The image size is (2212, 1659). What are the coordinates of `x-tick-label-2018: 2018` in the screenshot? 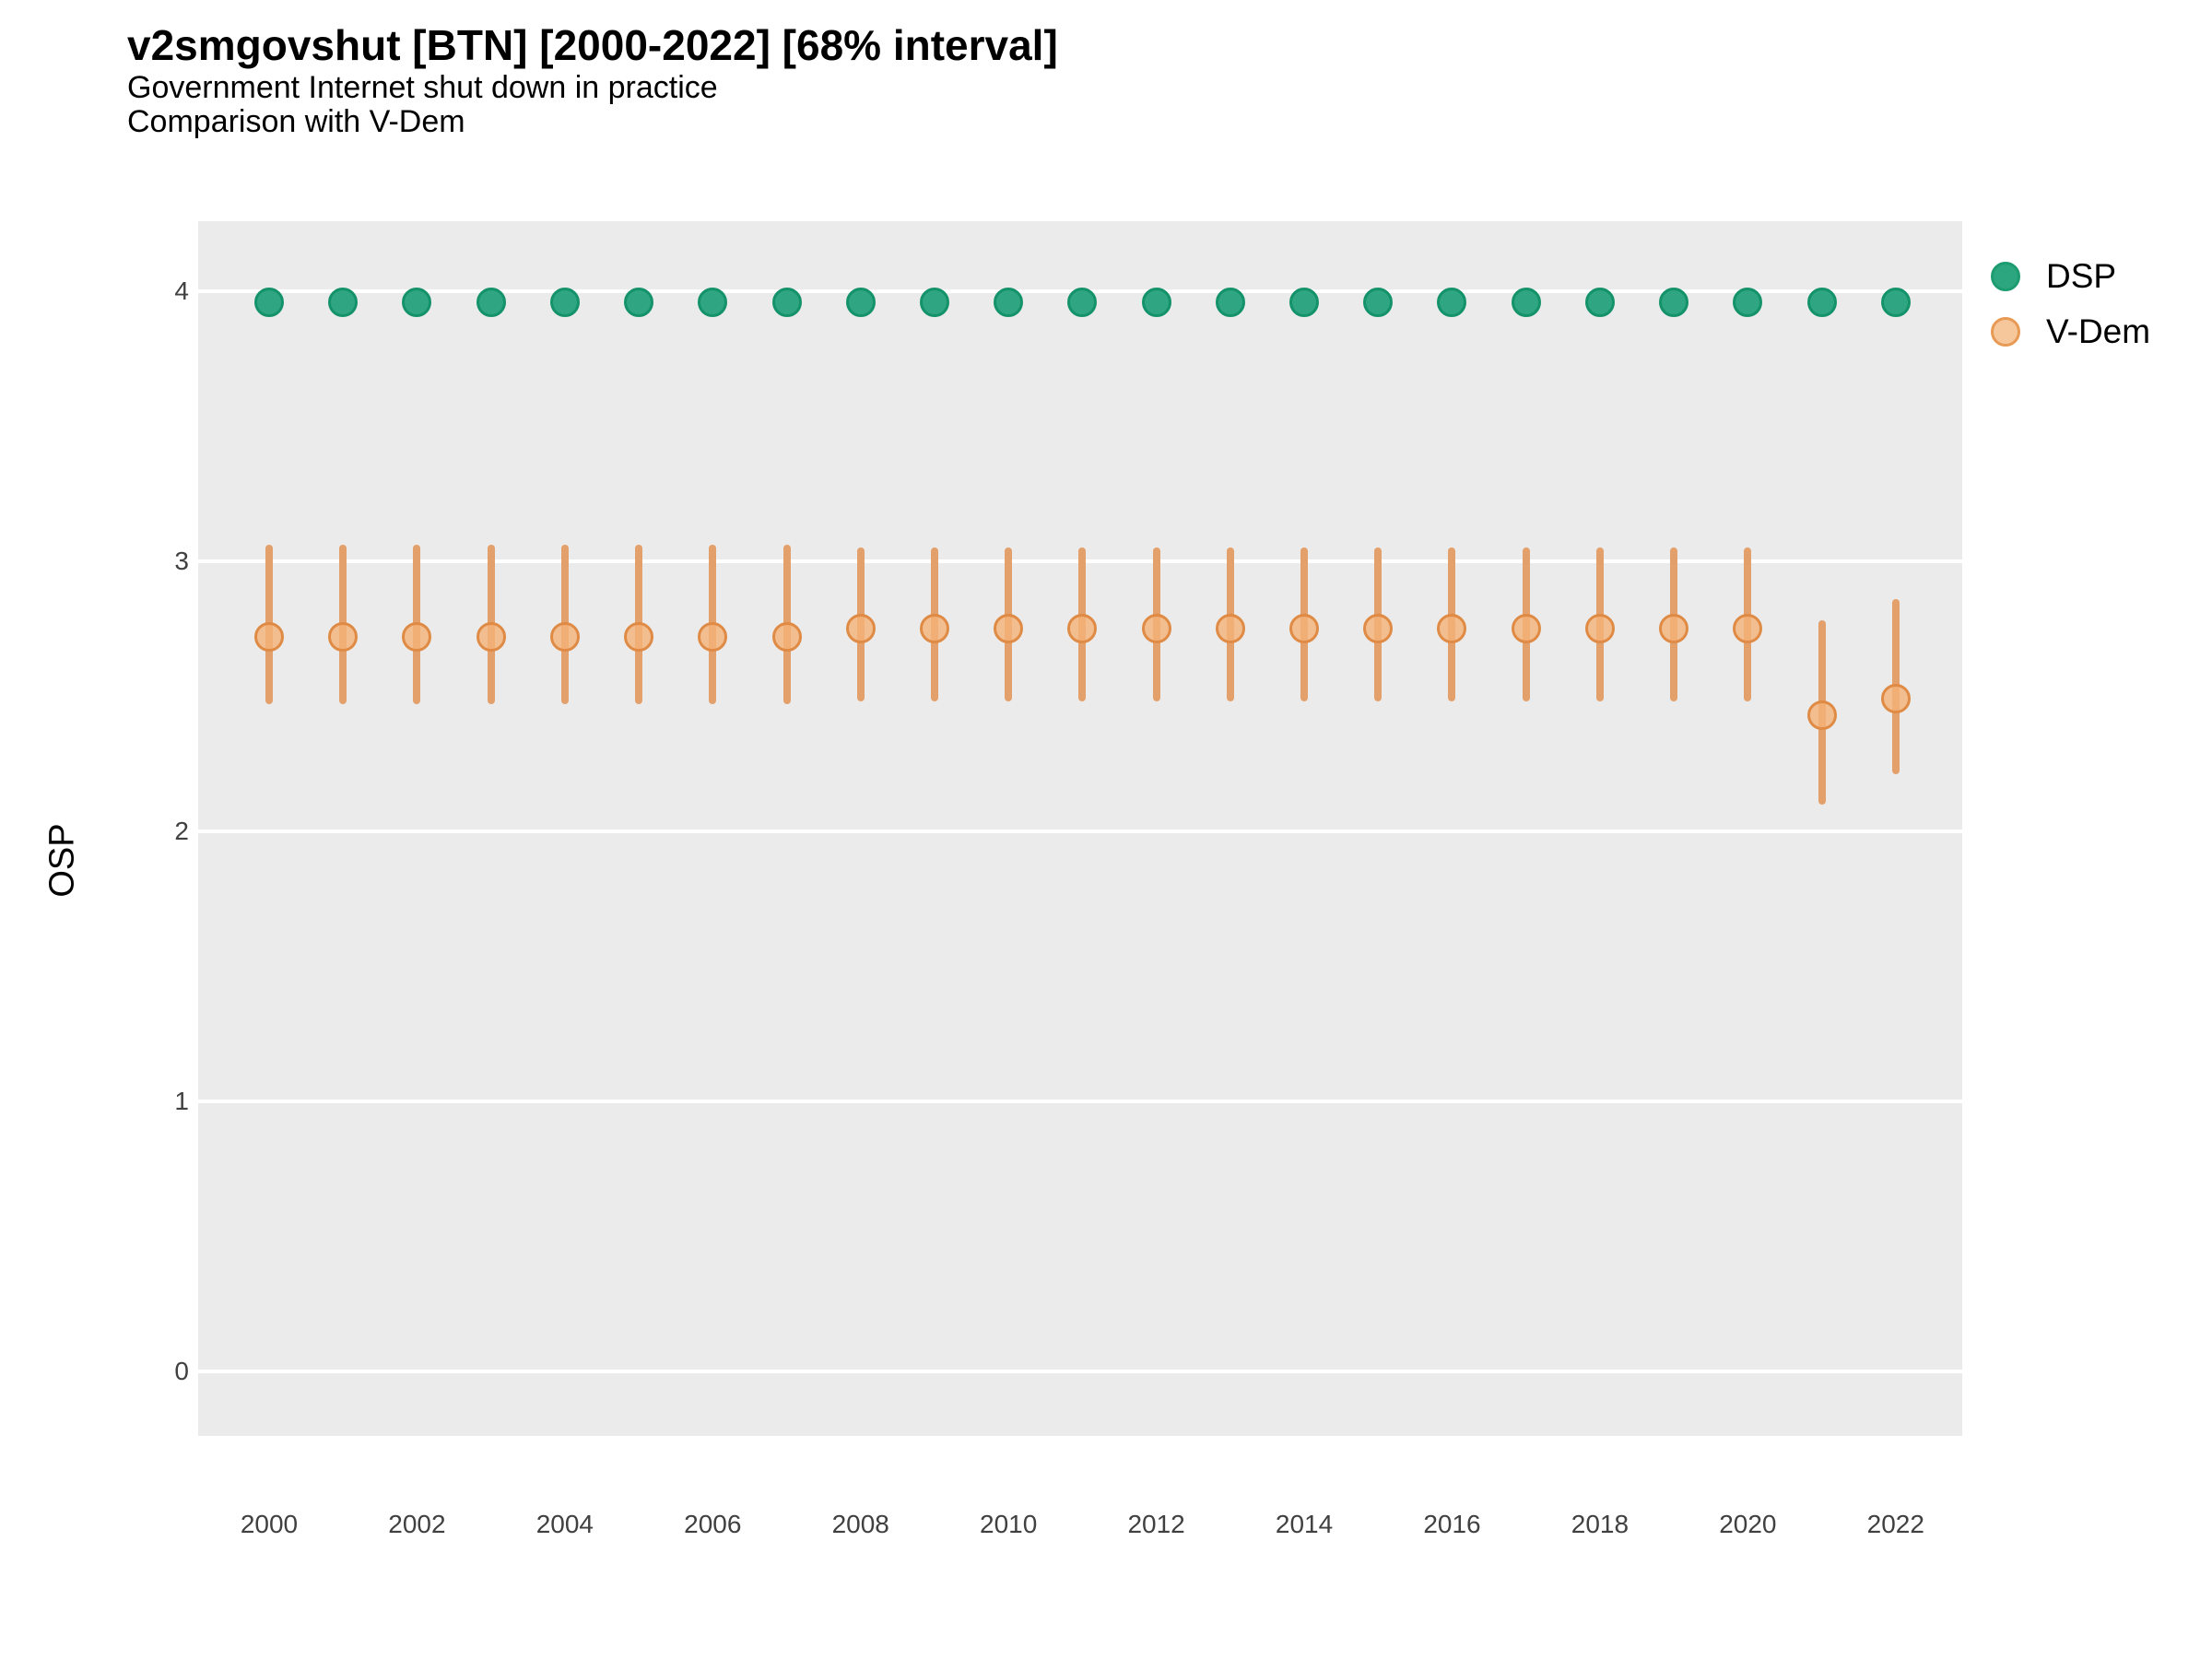 It's located at (1600, 1524).